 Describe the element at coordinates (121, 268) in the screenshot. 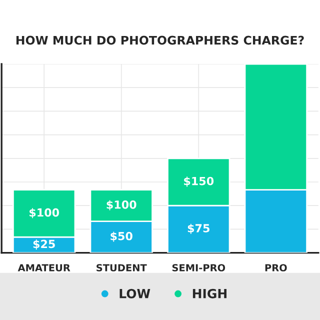

I see `x-tick-label: STUDENT` at that location.